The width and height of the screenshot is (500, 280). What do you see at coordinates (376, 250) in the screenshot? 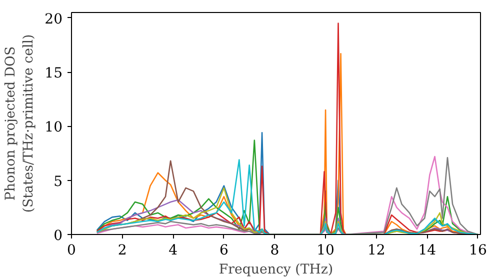
I see `x-tick-label: 12` at bounding box center [376, 250].